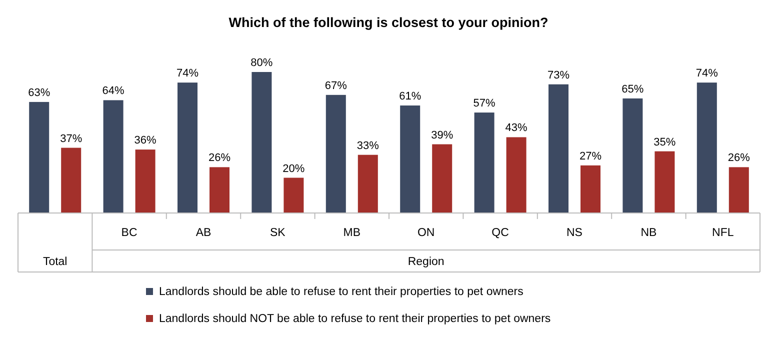 Image resolution: width=777 pixels, height=345 pixels. What do you see at coordinates (410, 96) in the screenshot?
I see `data-label: 61%` at bounding box center [410, 96].